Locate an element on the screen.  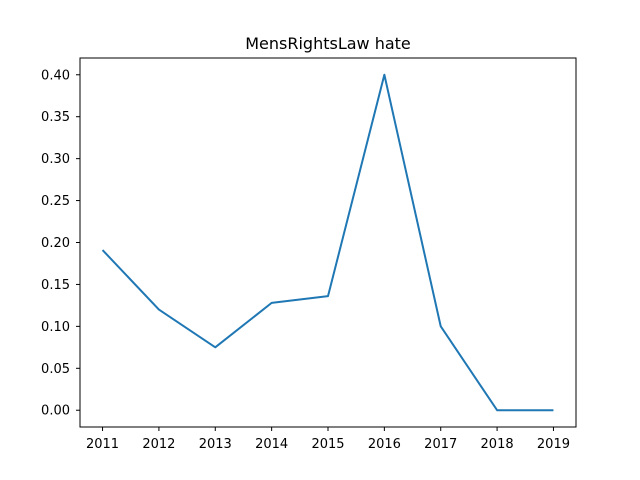
x-tick-label: 2013 is located at coordinates (215, 444).